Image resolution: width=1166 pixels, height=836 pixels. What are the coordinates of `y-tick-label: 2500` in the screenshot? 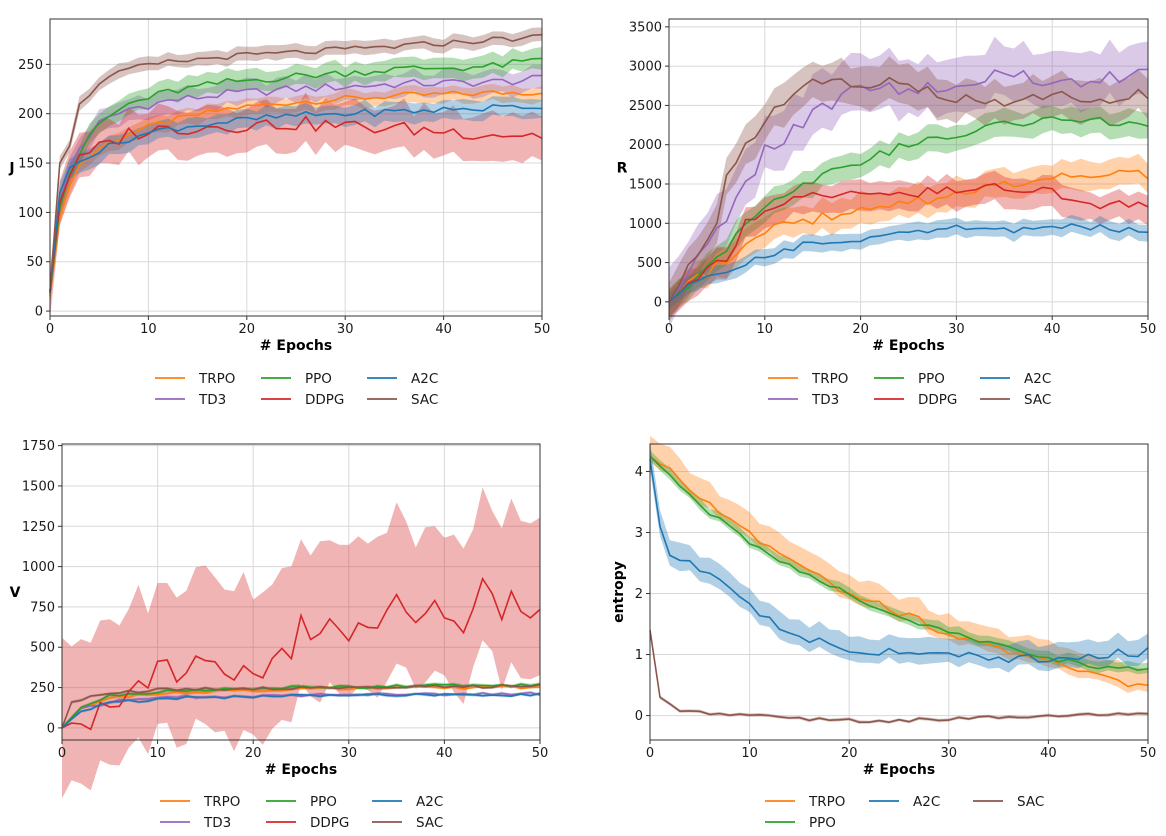 It's located at (645, 106).